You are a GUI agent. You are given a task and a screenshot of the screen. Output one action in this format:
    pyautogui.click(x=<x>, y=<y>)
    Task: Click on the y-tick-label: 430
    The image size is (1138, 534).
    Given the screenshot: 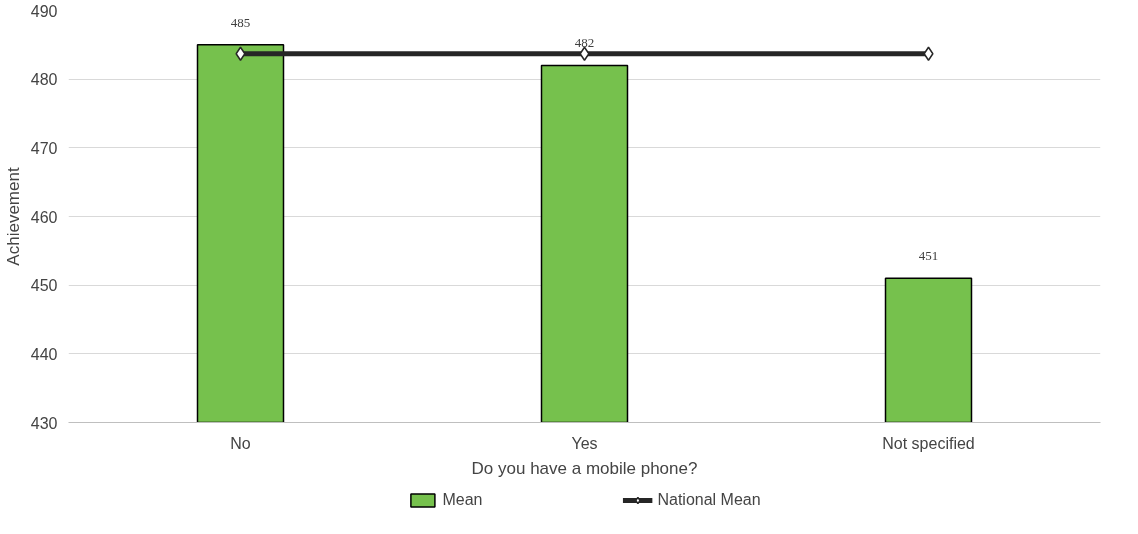 What is the action you would take?
    pyautogui.click(x=44, y=423)
    